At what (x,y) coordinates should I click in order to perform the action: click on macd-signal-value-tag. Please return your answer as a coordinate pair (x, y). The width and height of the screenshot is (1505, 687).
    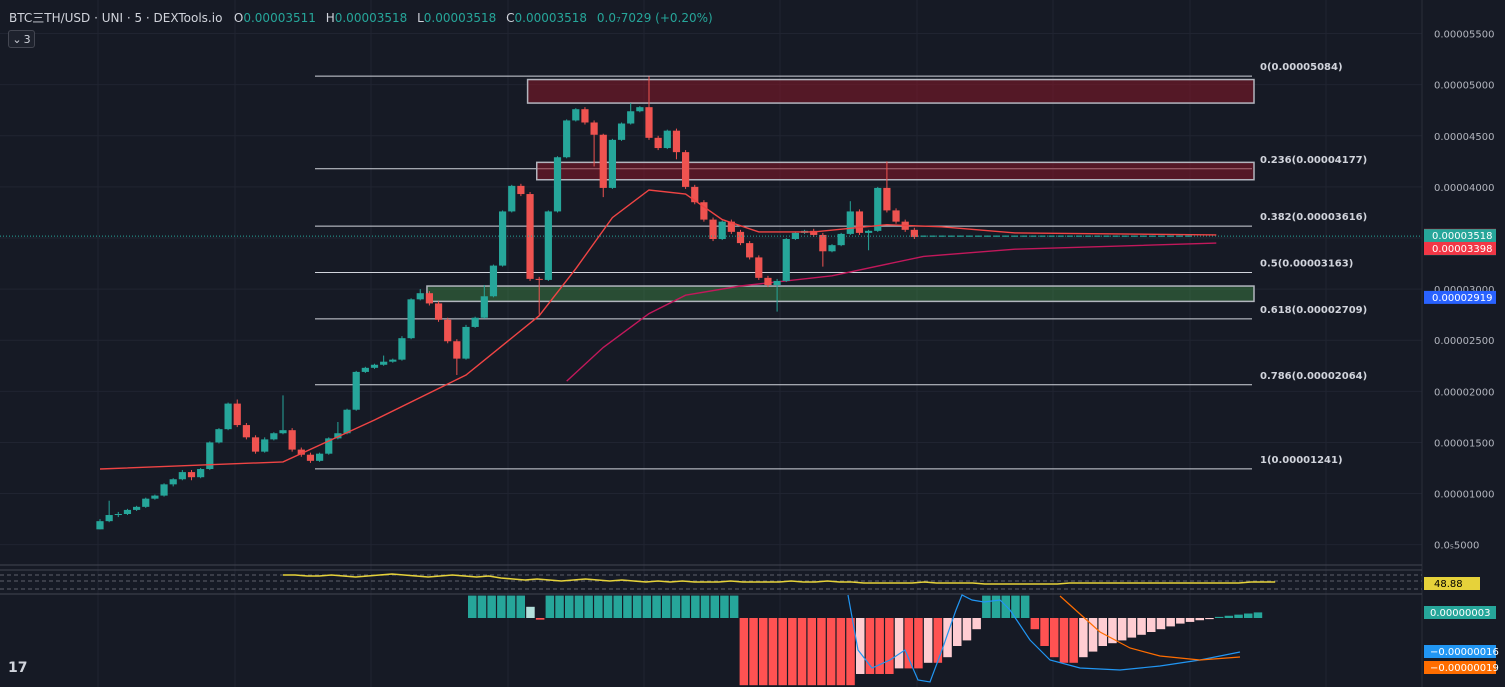
    Looking at the image, I should click on (1460, 667).